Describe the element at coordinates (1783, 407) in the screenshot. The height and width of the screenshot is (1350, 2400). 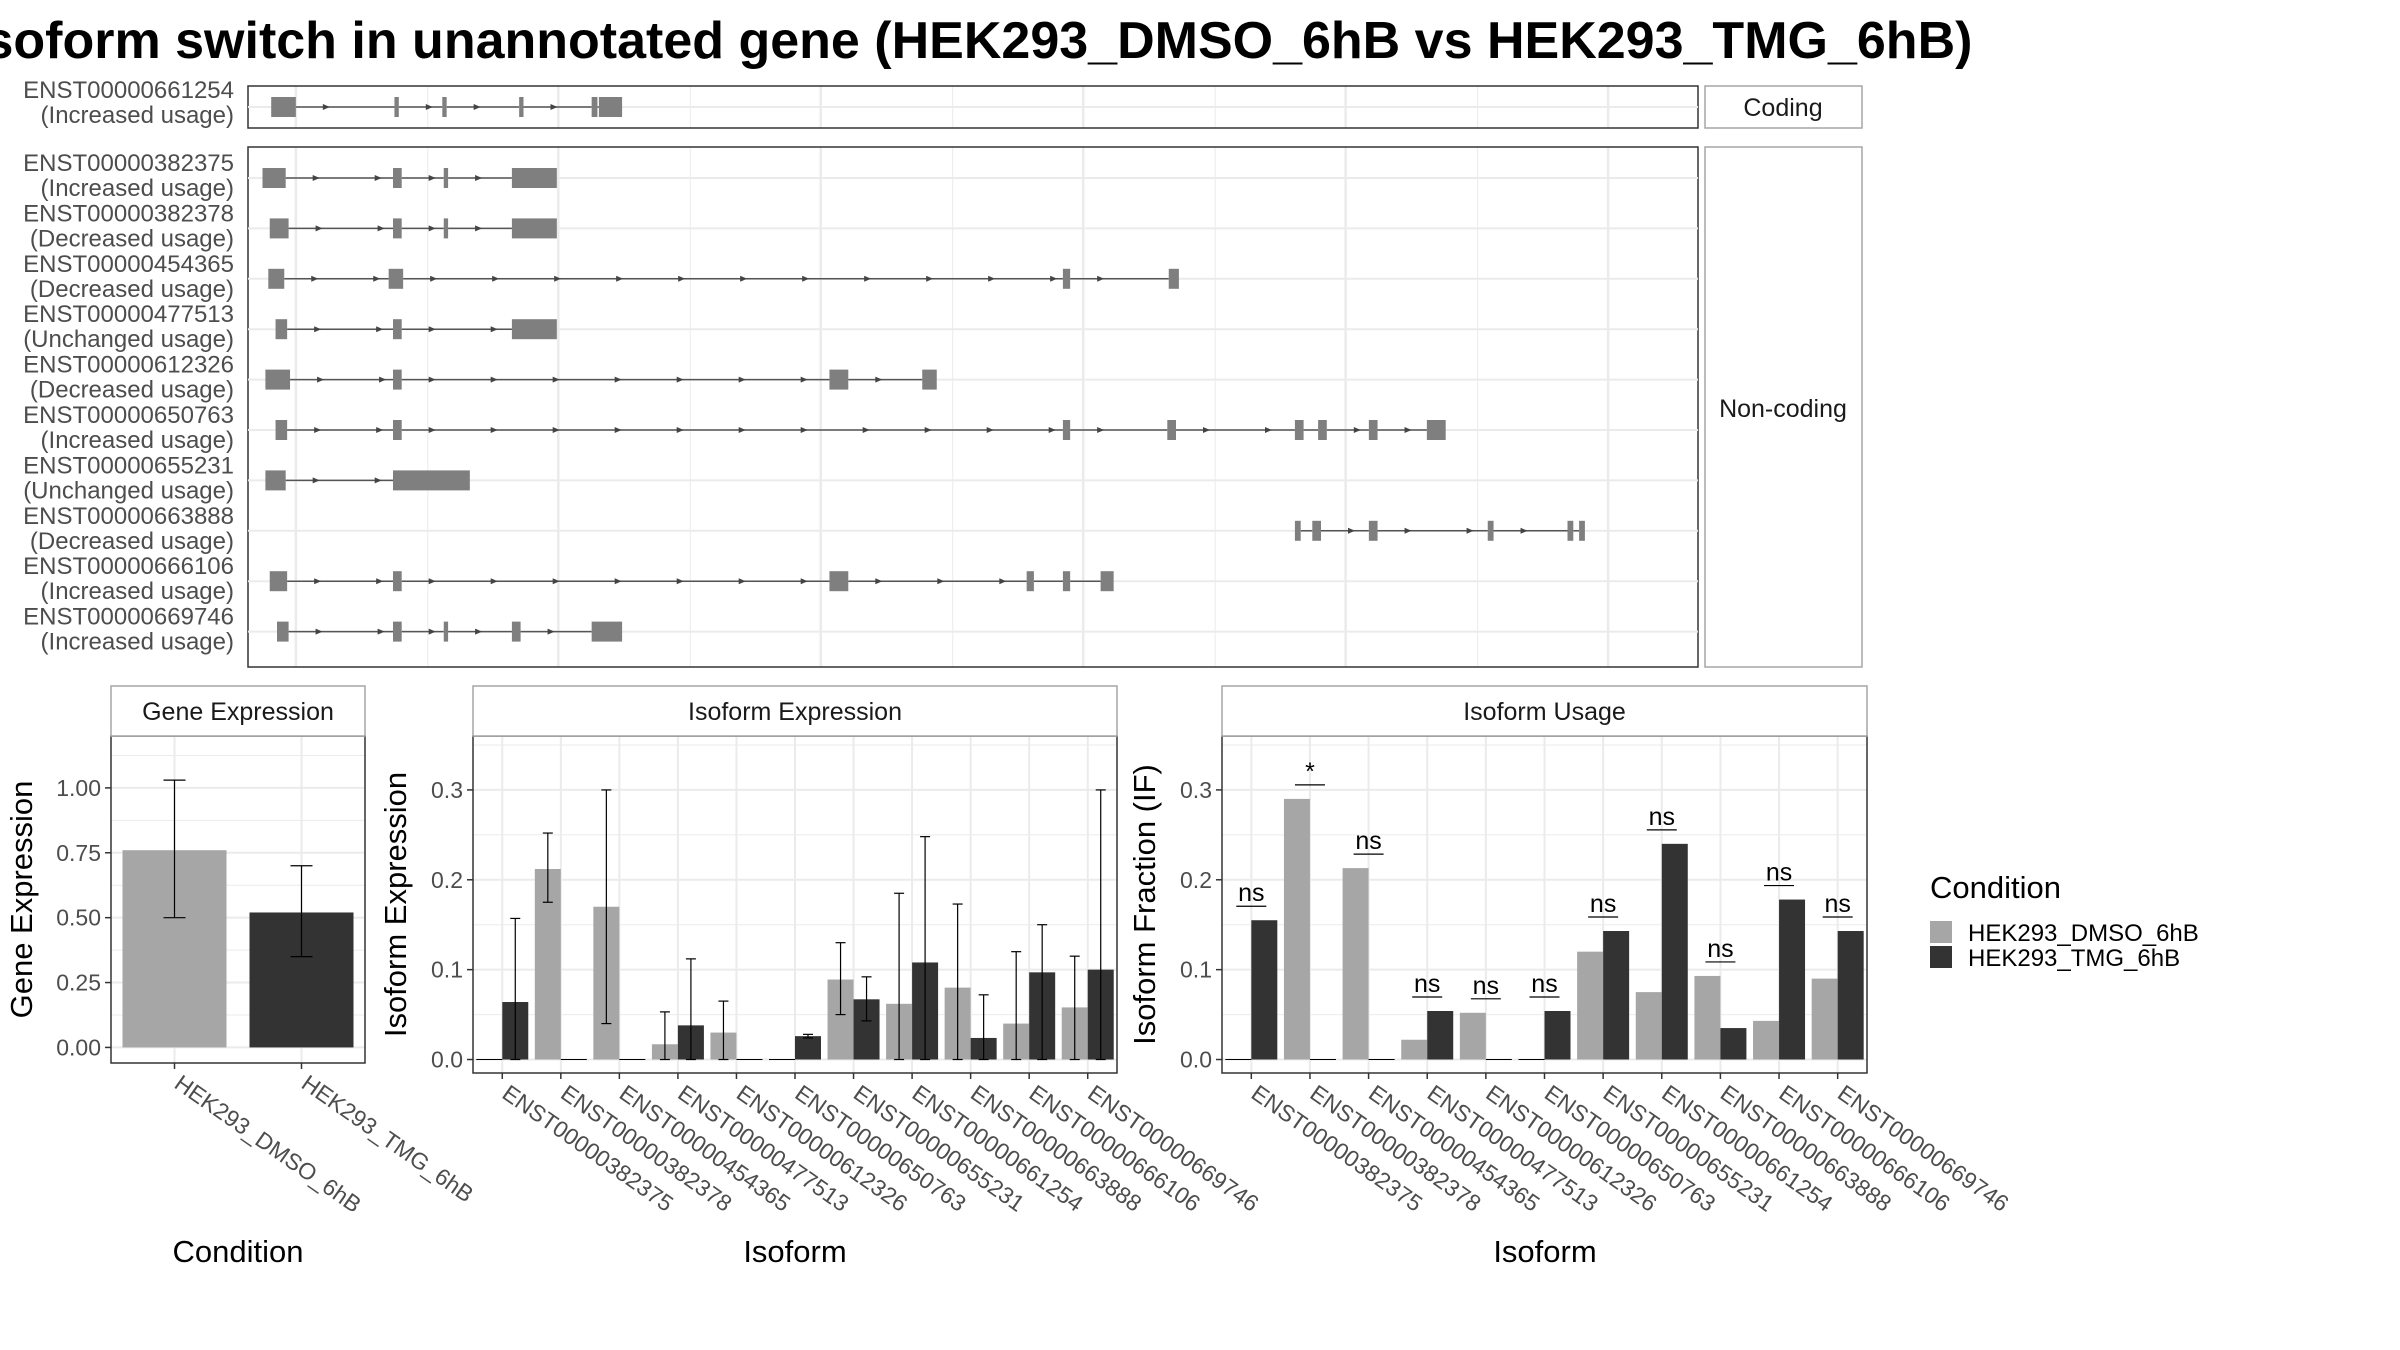
I see `noncoding-strip` at that location.